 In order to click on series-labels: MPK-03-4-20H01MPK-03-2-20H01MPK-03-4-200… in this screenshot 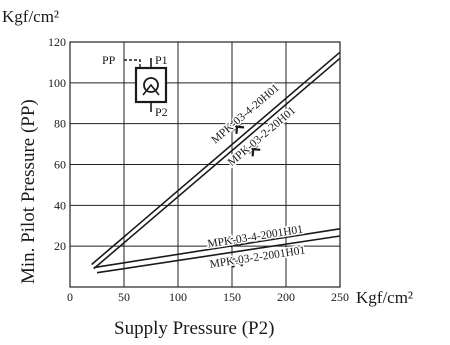, I will do `click(256, 176)`.